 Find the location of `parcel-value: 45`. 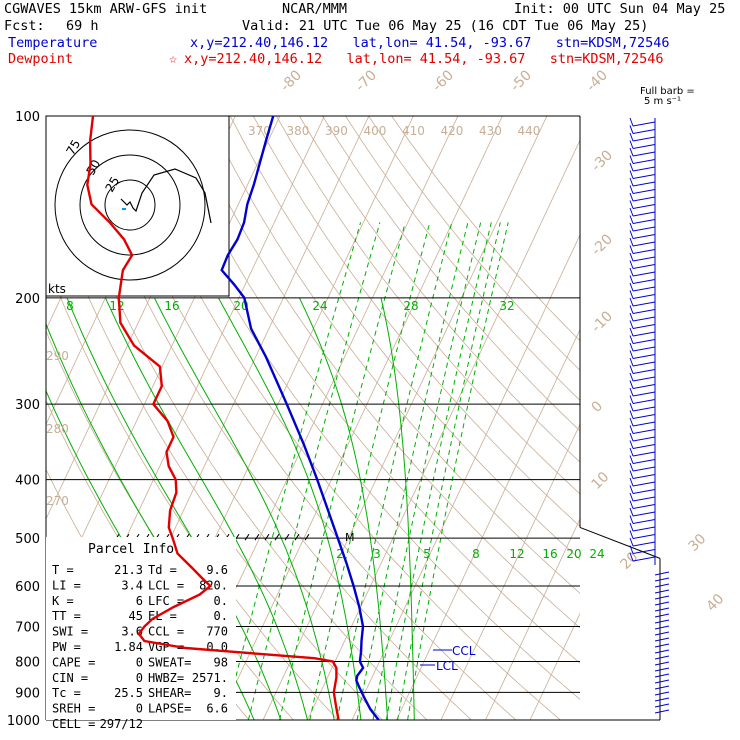

parcel-value: 45 is located at coordinates (136, 616).